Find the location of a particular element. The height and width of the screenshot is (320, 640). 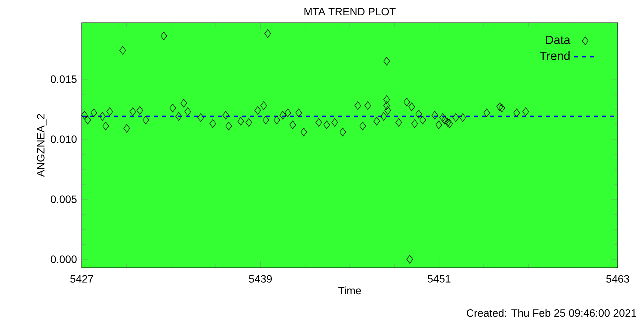

y-axis-title: ANGZNEA_2 is located at coordinates (42, 146).